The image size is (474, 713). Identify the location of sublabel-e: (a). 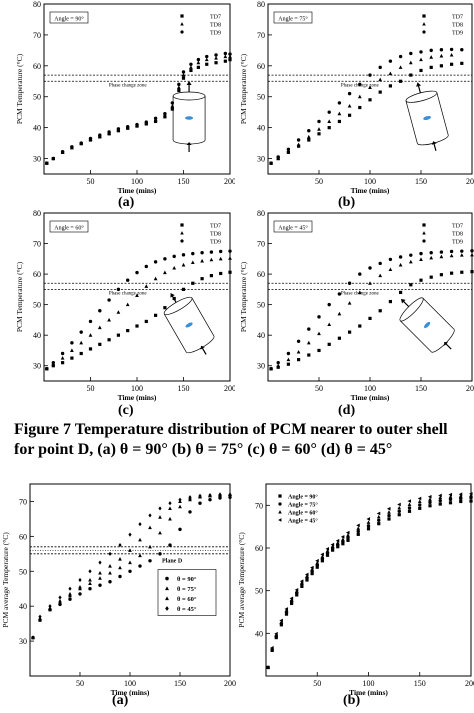
(120, 700).